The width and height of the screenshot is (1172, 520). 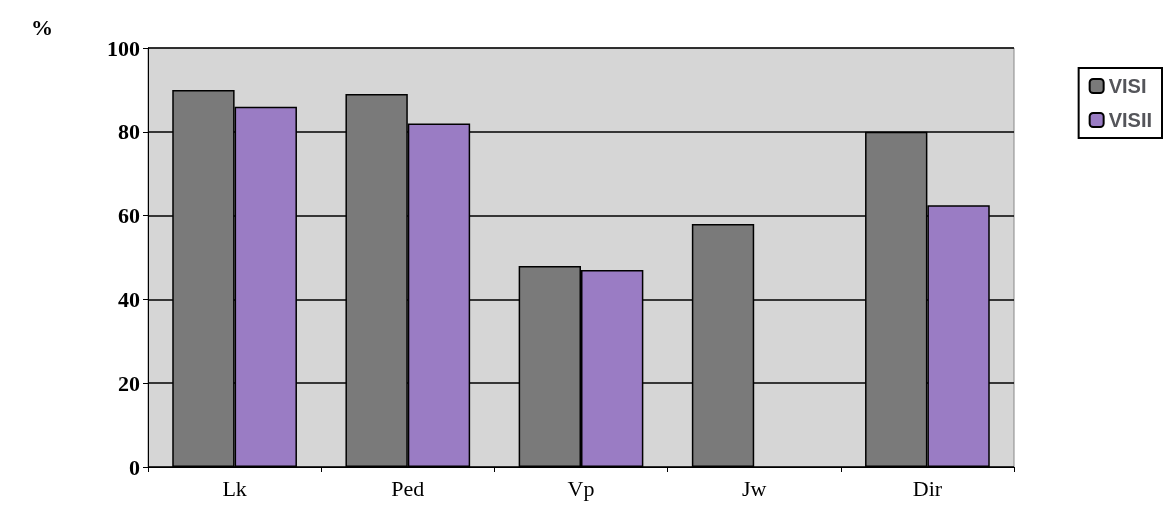 What do you see at coordinates (1127, 86) in the screenshot?
I see `legend-label: VISI` at bounding box center [1127, 86].